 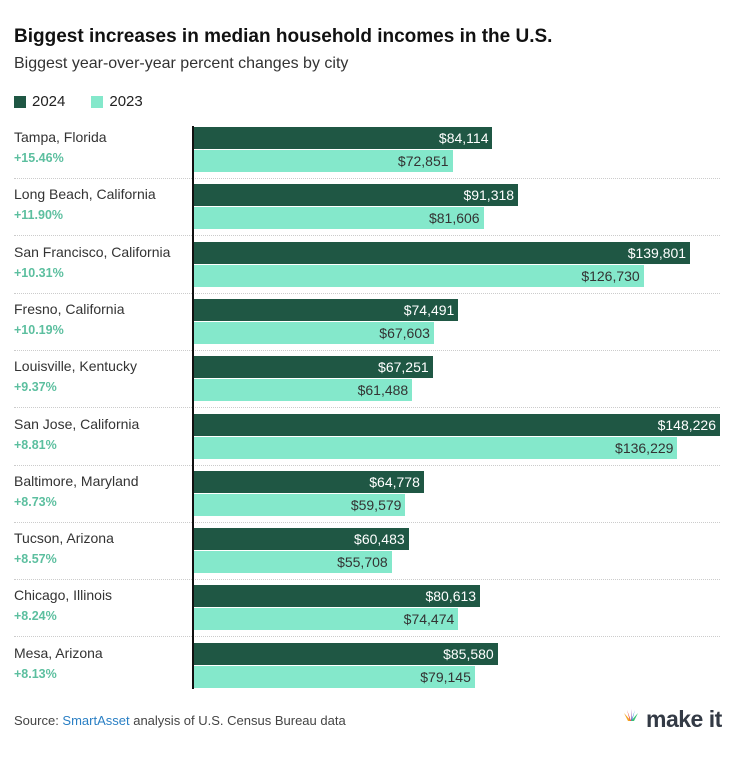 What do you see at coordinates (39, 158) in the screenshot?
I see `change-label: +15.46%` at bounding box center [39, 158].